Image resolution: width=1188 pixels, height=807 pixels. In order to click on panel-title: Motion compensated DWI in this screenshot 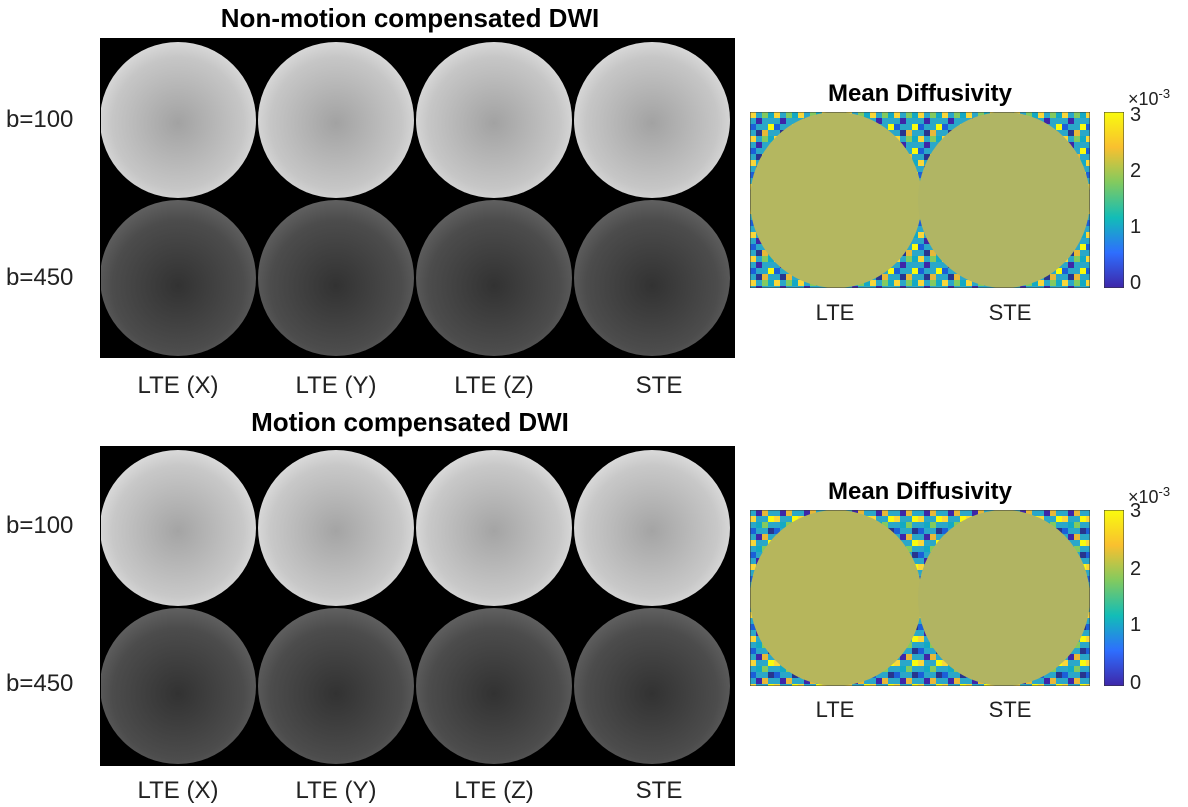, I will do `click(410, 422)`.